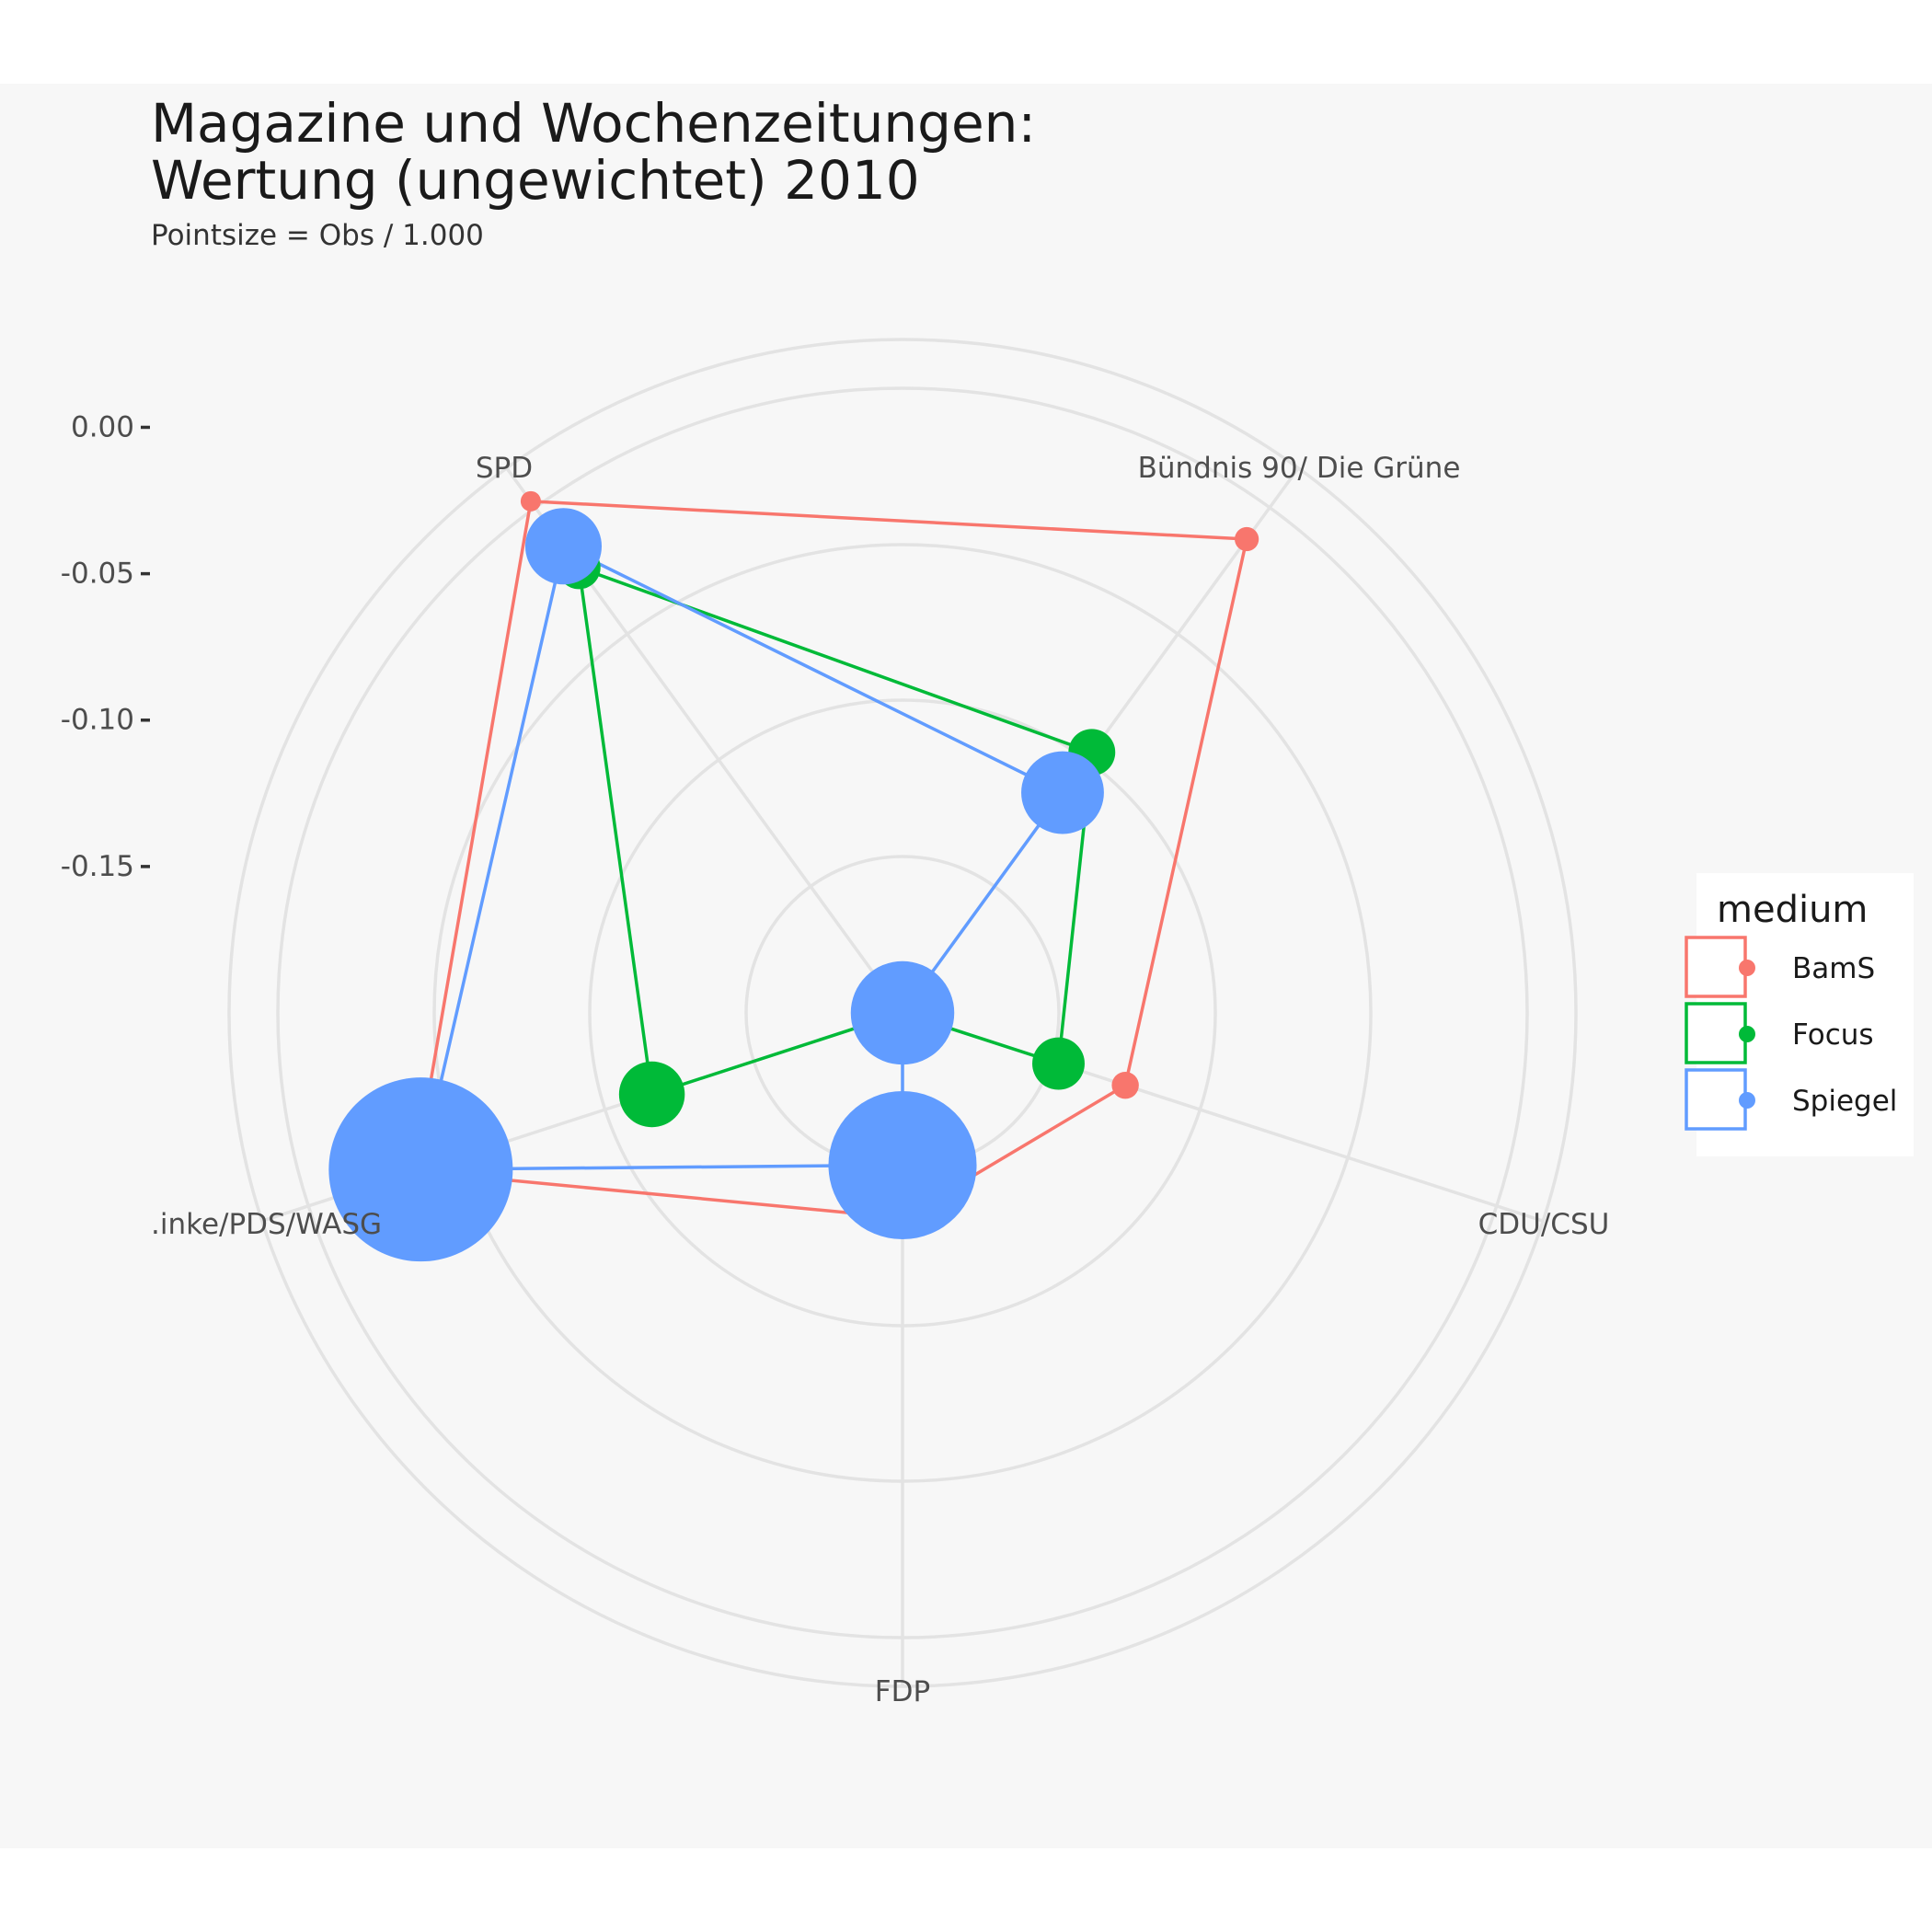 This screenshot has height=1932, width=1932. I want to click on category-label: .inke/PDS/WASG, so click(266, 1224).